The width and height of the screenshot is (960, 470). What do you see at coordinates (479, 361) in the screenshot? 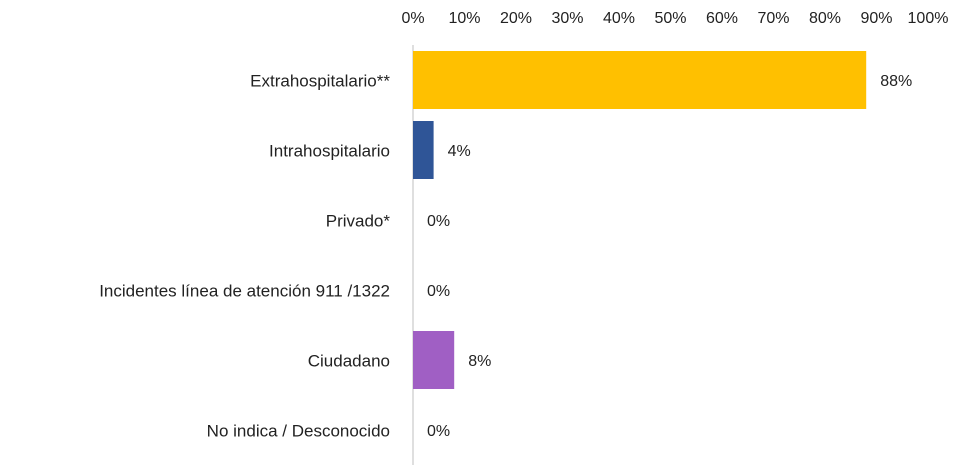
I see `value-label: 8%` at bounding box center [479, 361].